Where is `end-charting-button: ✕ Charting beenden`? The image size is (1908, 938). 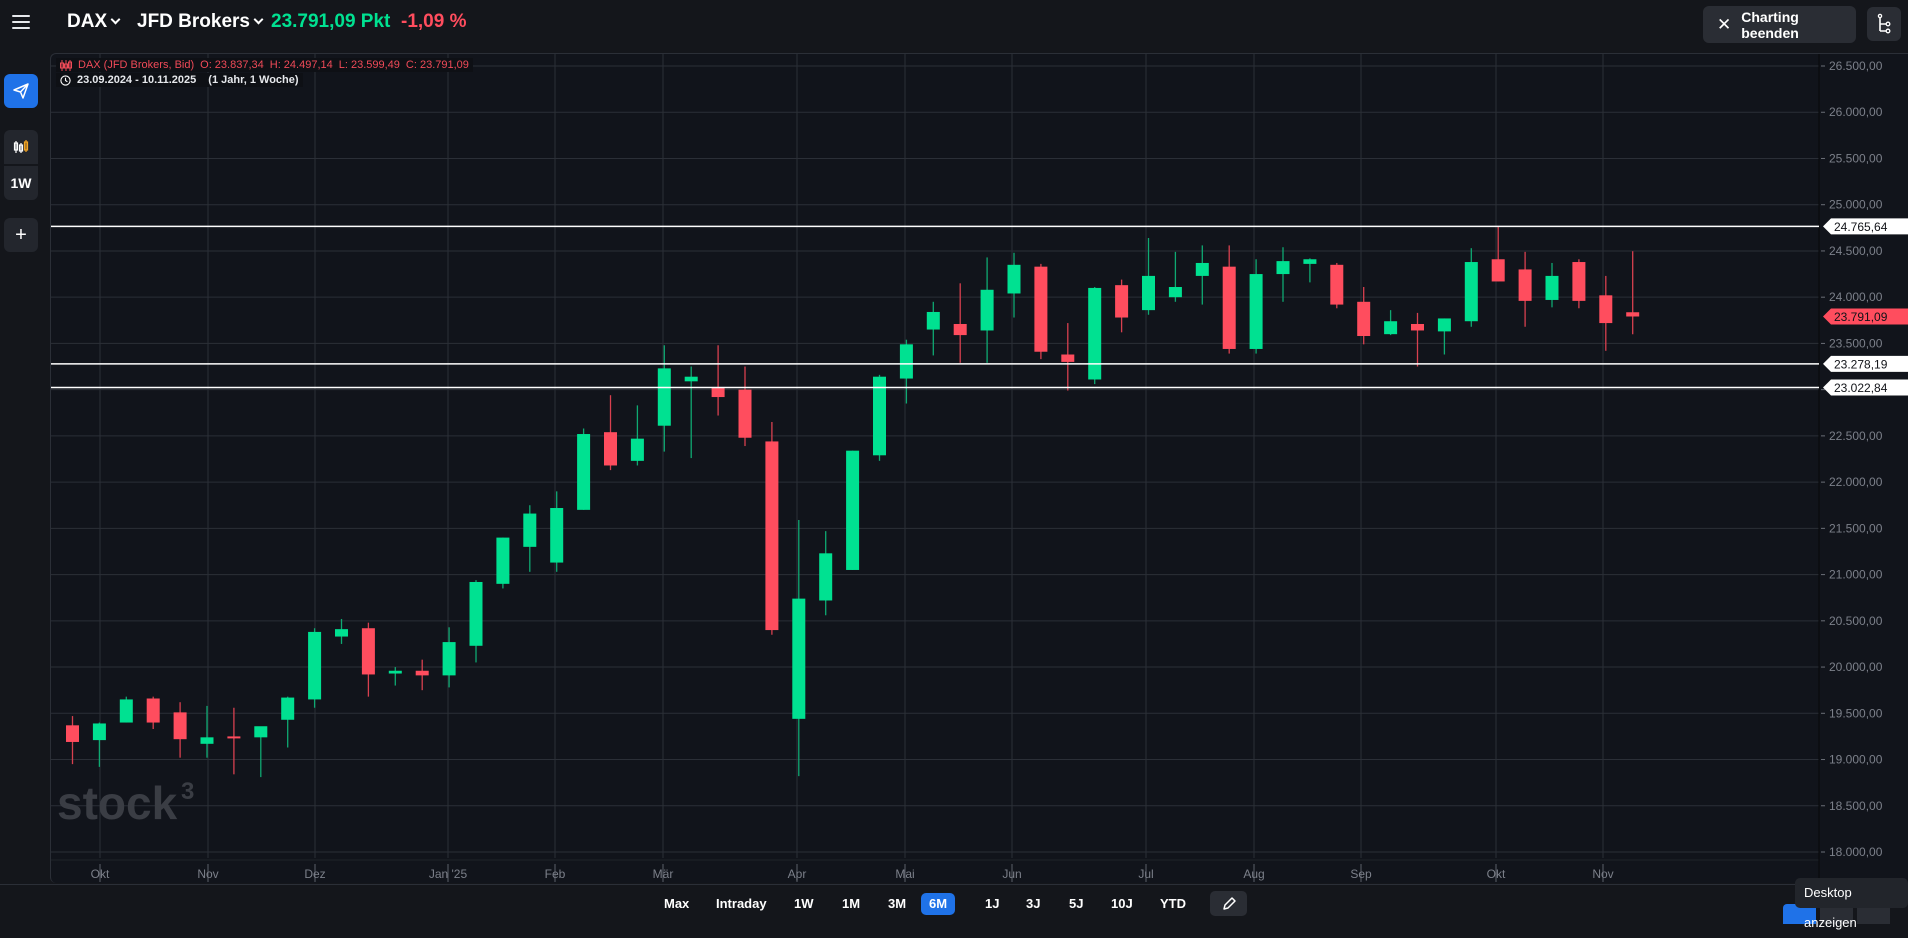
end-charting-button: ✕ Charting beenden is located at coordinates (1779, 24).